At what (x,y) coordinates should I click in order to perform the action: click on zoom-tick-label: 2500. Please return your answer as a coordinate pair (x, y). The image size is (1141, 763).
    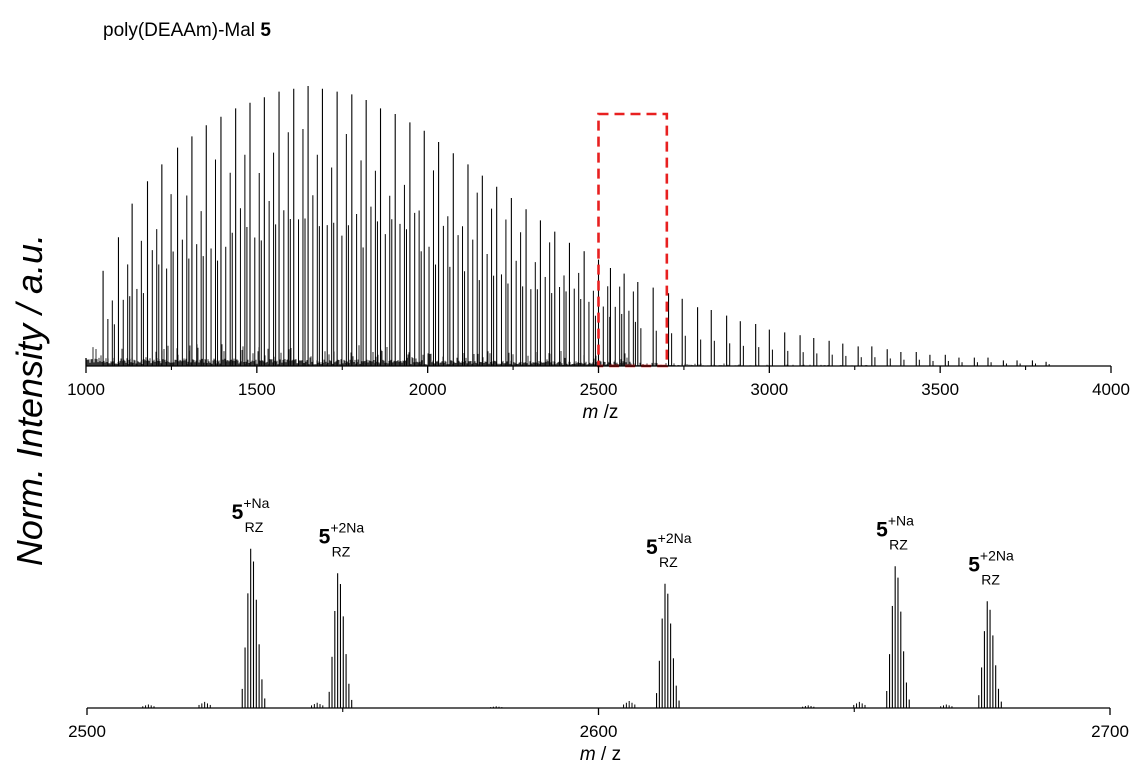
    Looking at the image, I should click on (87, 731).